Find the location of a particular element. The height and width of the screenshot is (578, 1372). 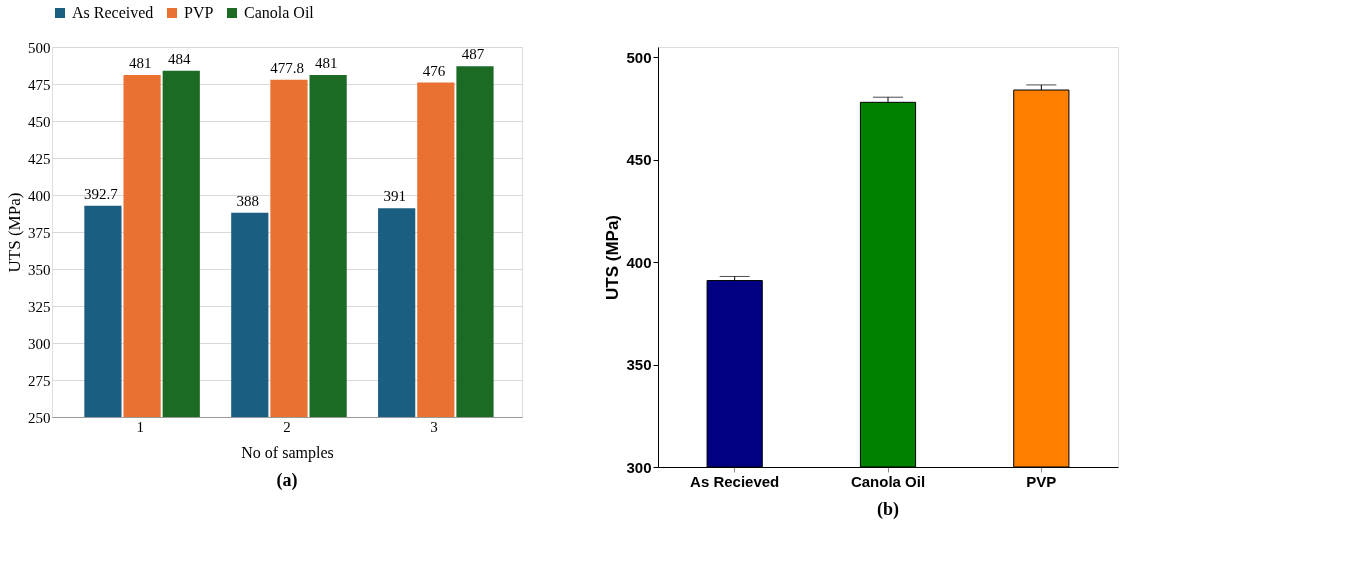

x-tick-label: 2 is located at coordinates (287, 426).